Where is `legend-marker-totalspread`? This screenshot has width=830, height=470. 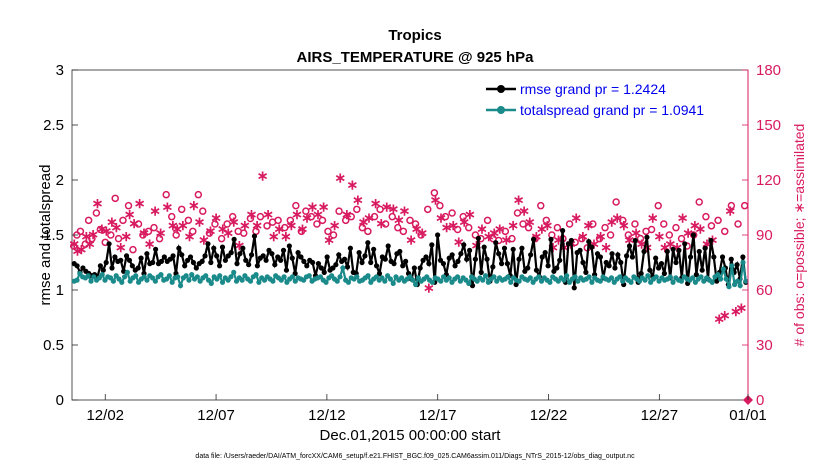
legend-marker-totalspread is located at coordinates (501, 110).